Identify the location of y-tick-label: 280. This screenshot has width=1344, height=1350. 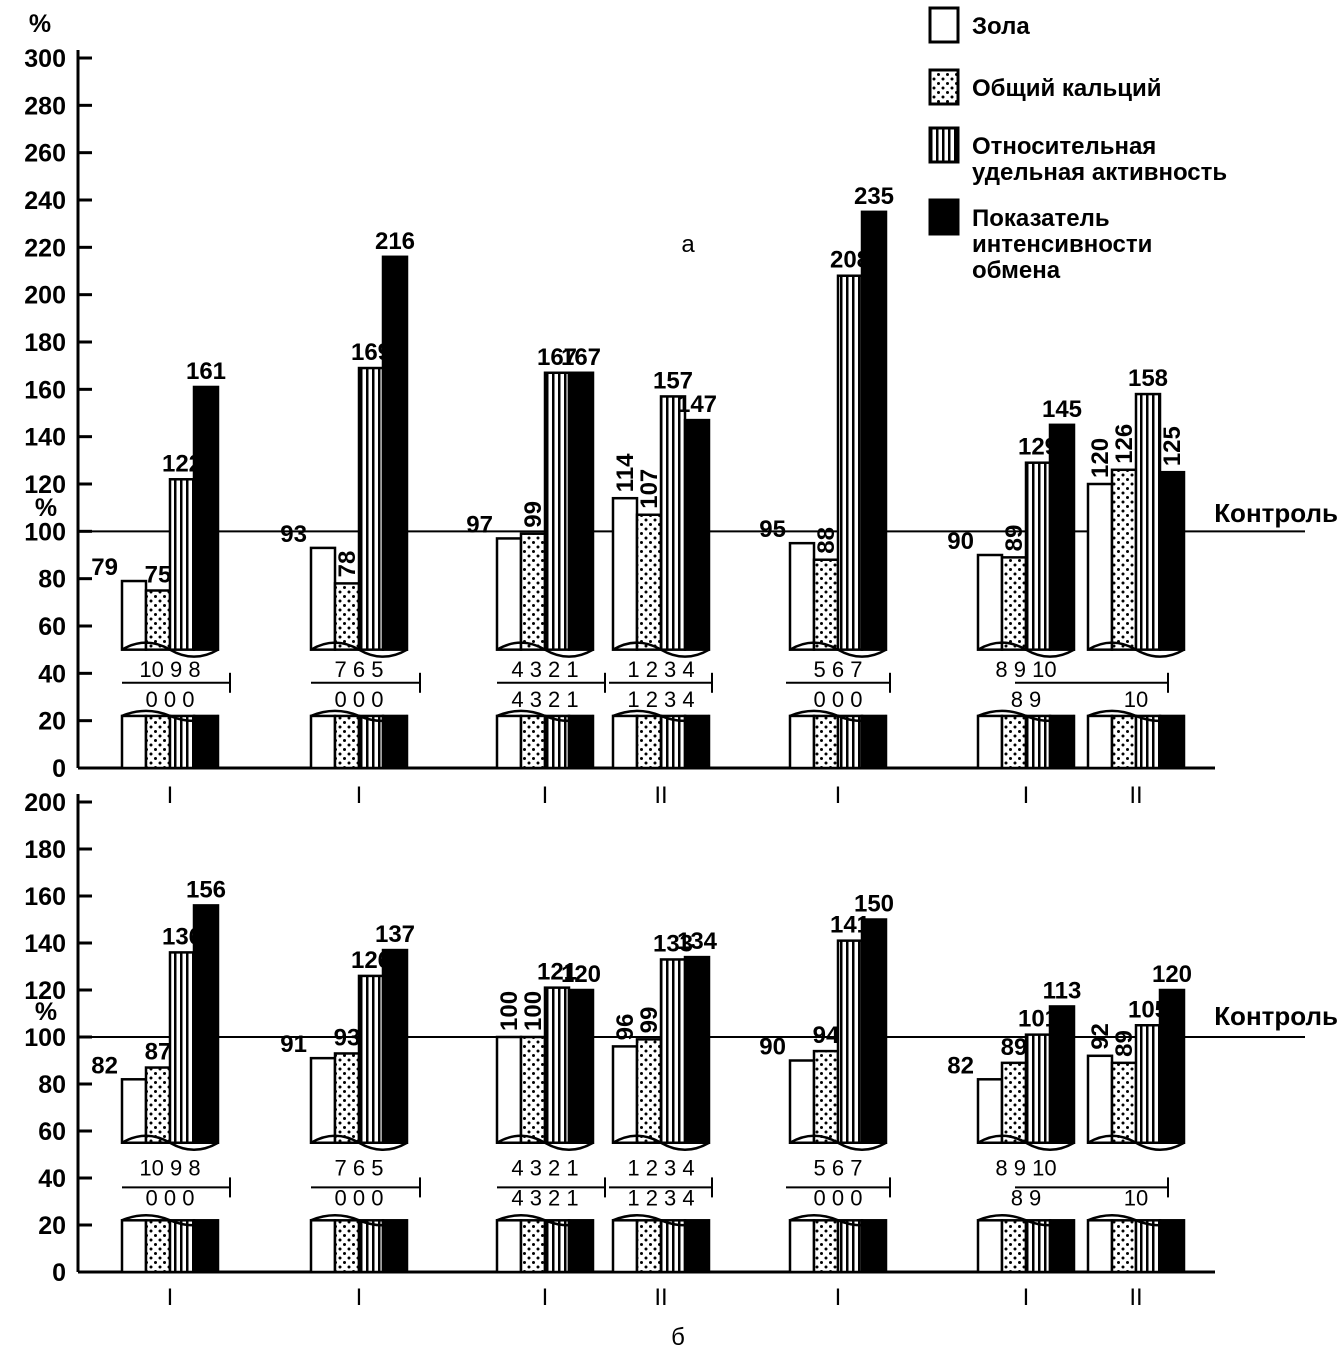
(45, 106).